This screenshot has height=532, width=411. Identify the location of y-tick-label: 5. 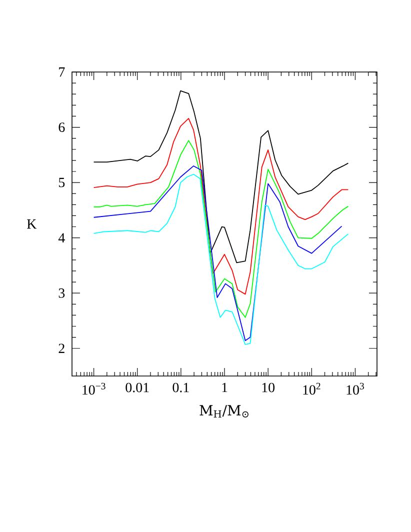
(61, 183).